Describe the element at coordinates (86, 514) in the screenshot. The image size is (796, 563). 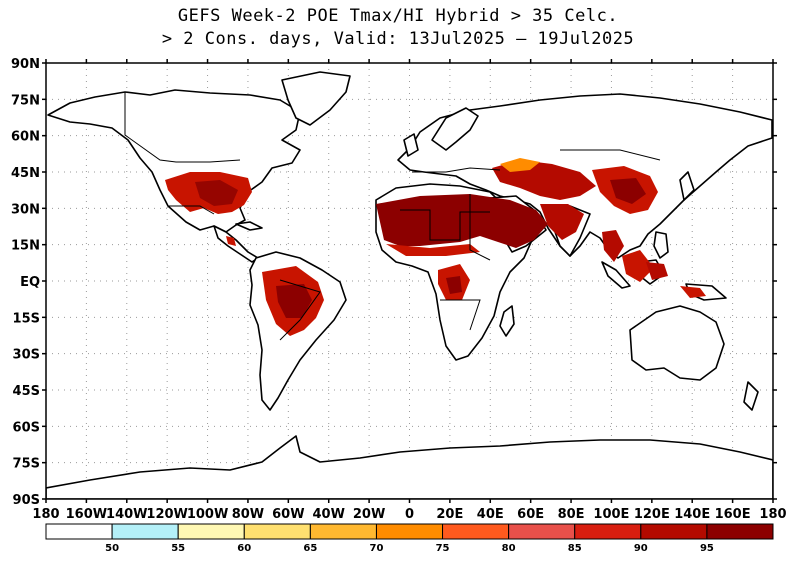
I see `lon-label: 160W` at that location.